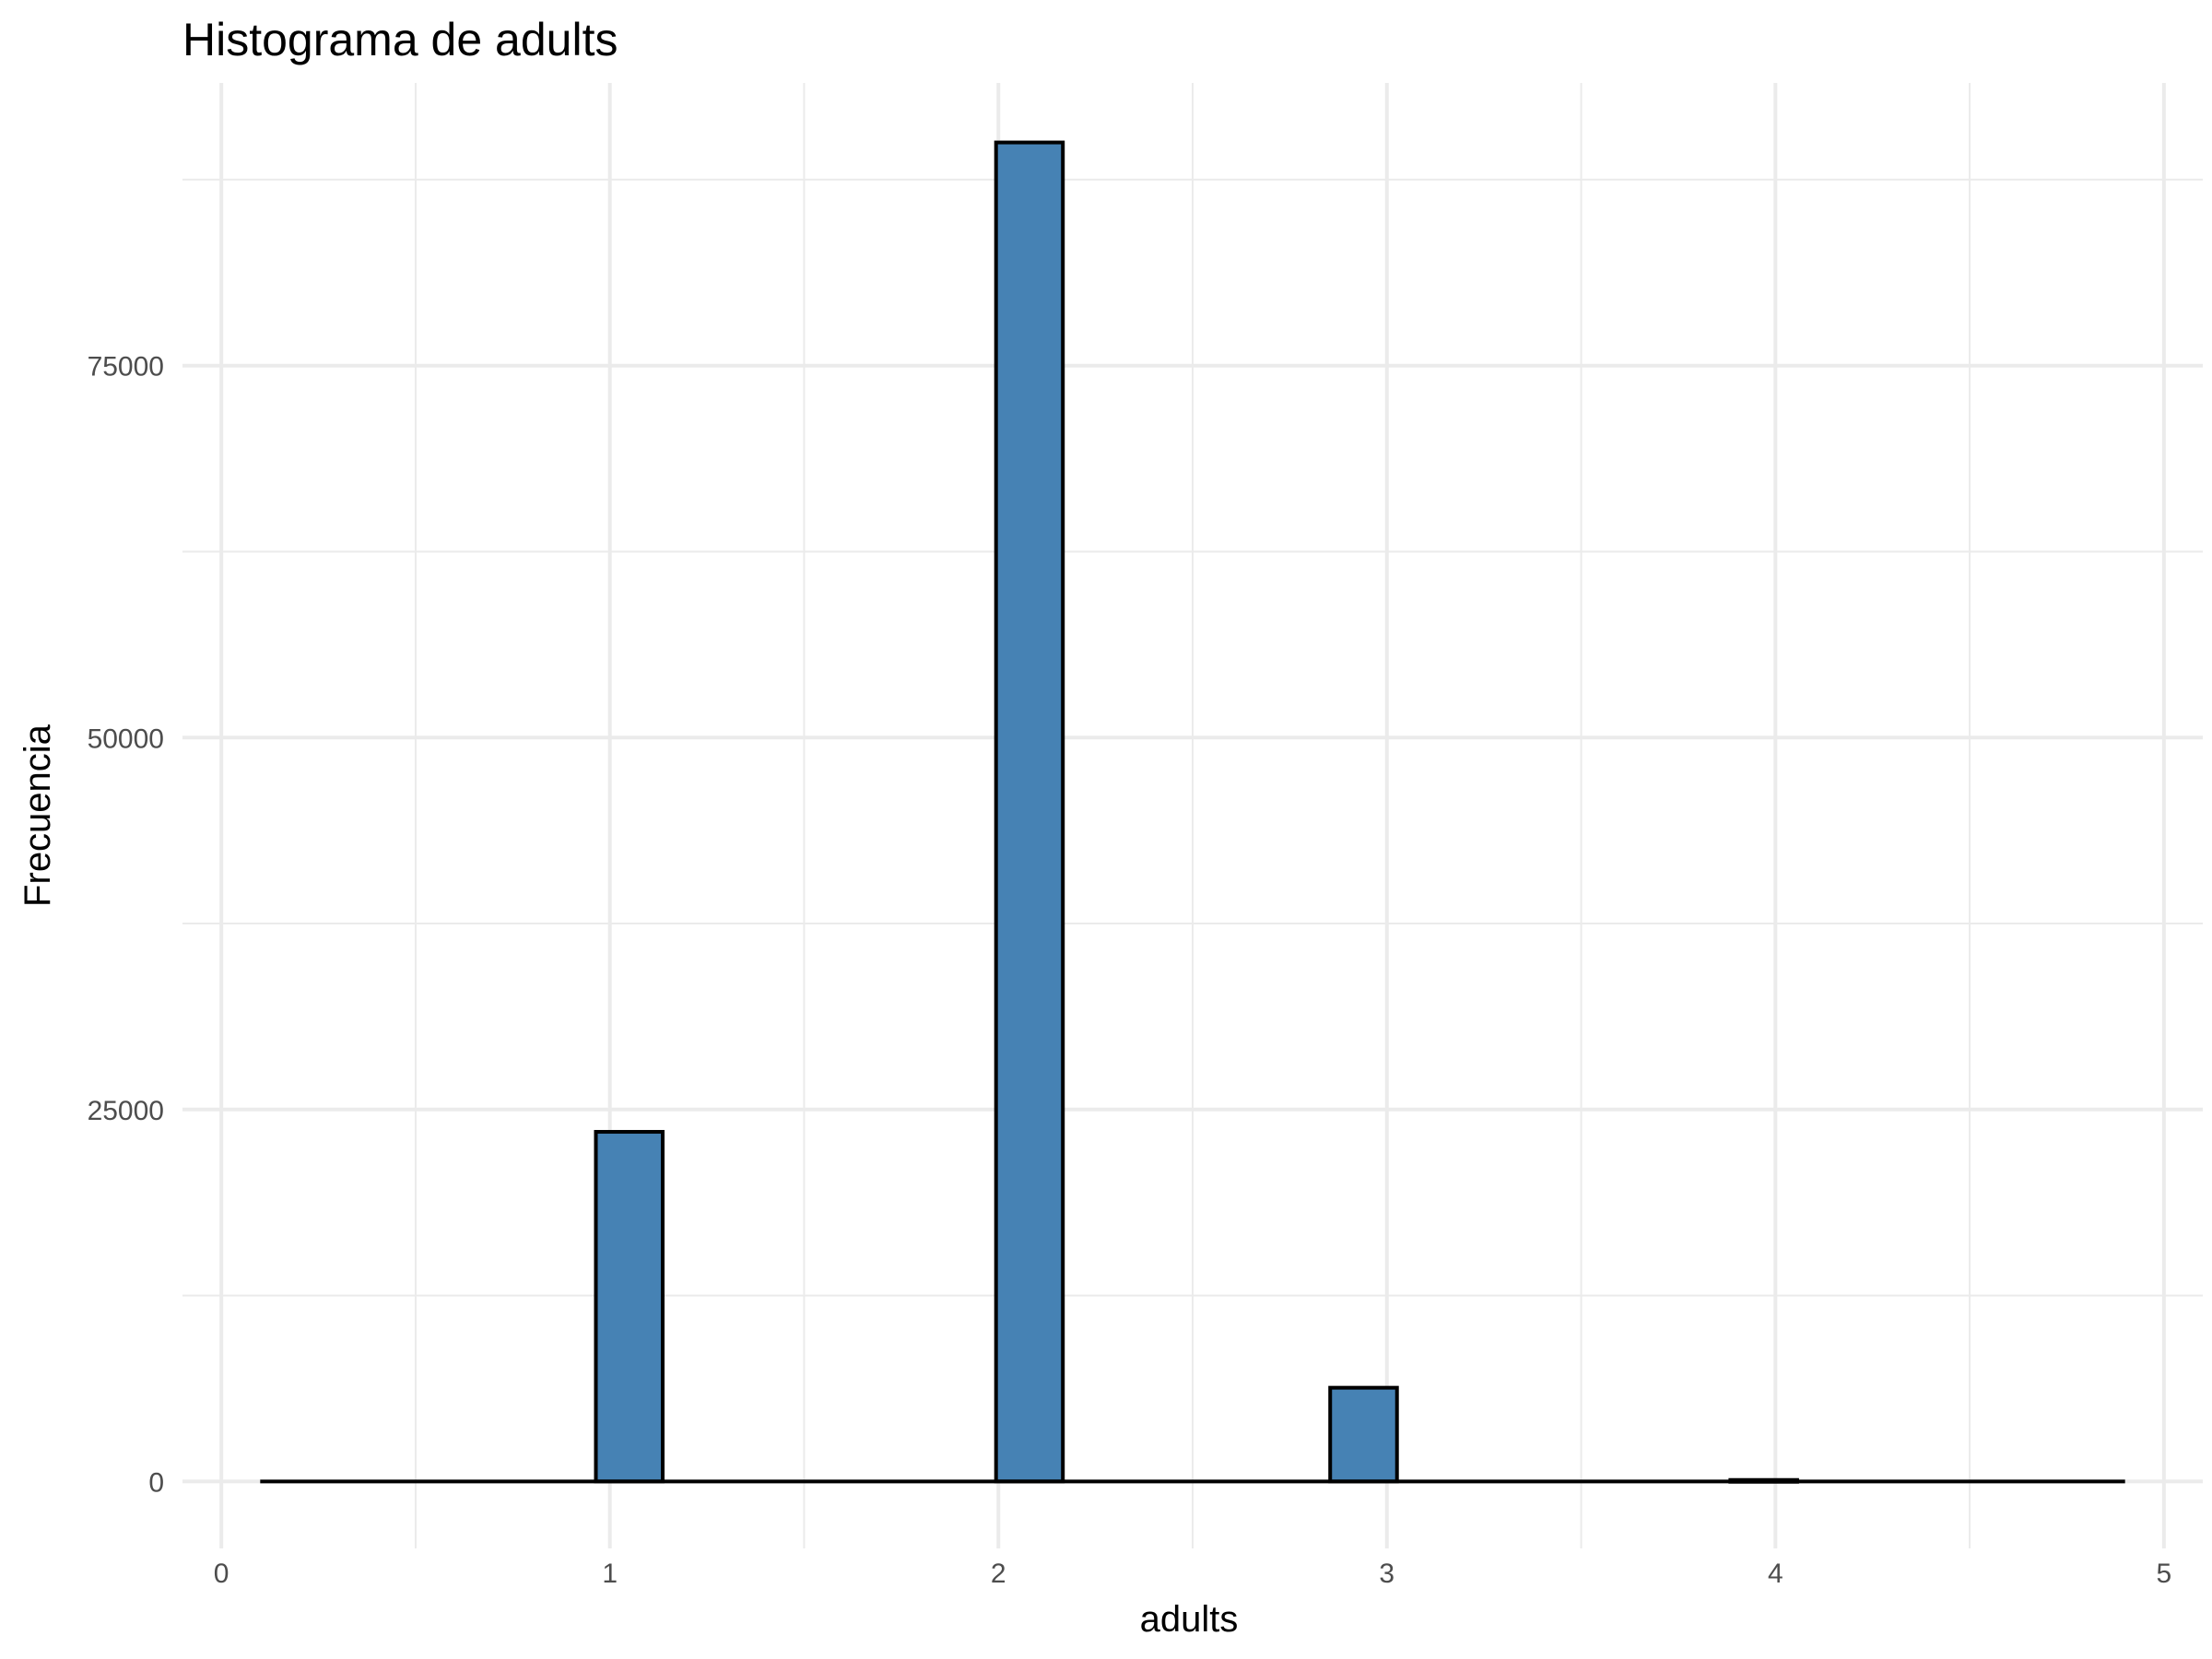  What do you see at coordinates (126, 1111) in the screenshot?
I see `y-tick-label-1: 25000` at bounding box center [126, 1111].